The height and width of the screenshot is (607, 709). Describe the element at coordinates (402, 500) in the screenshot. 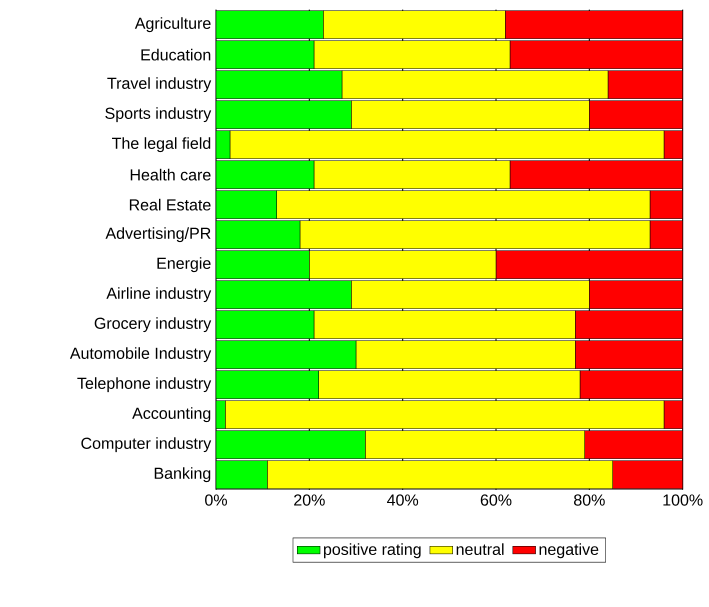

I see `x-tick-label: 40%` at that location.